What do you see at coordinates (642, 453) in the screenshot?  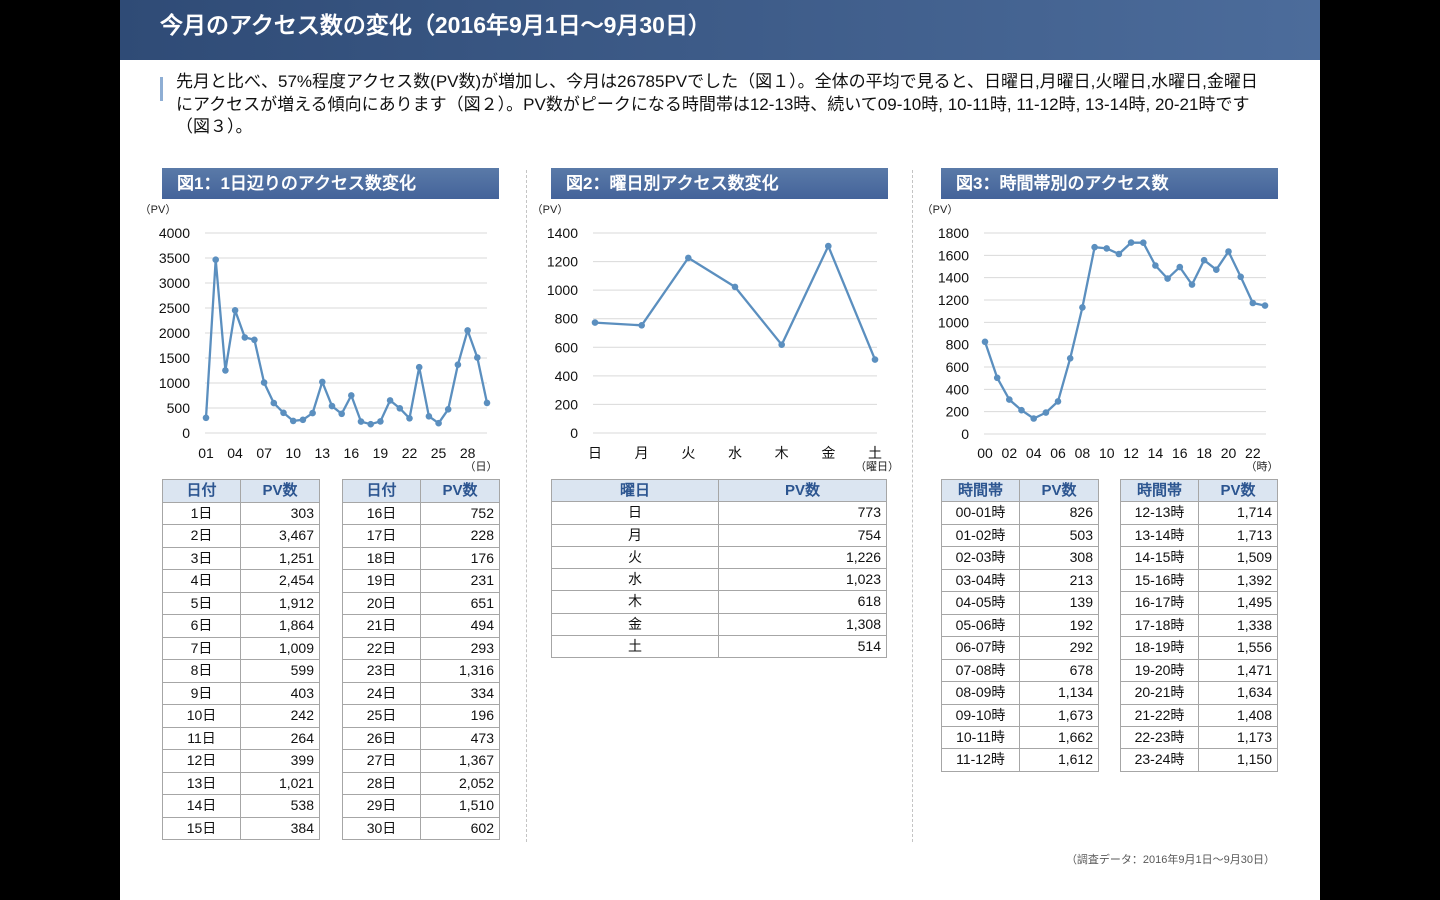 I see `x-tick-label: 月` at bounding box center [642, 453].